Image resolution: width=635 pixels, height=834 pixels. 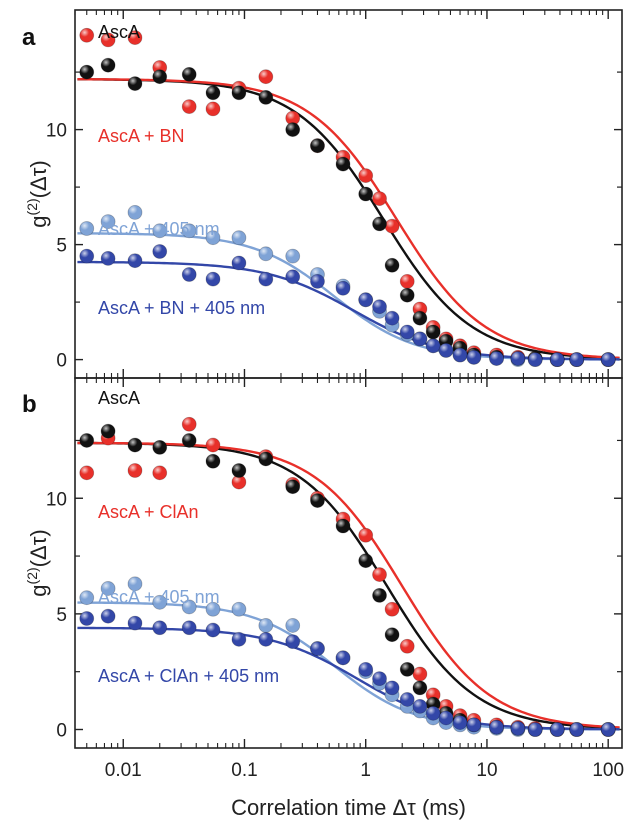 What do you see at coordinates (56, 499) in the screenshot?
I see `y-tick-label: 10` at bounding box center [56, 499].